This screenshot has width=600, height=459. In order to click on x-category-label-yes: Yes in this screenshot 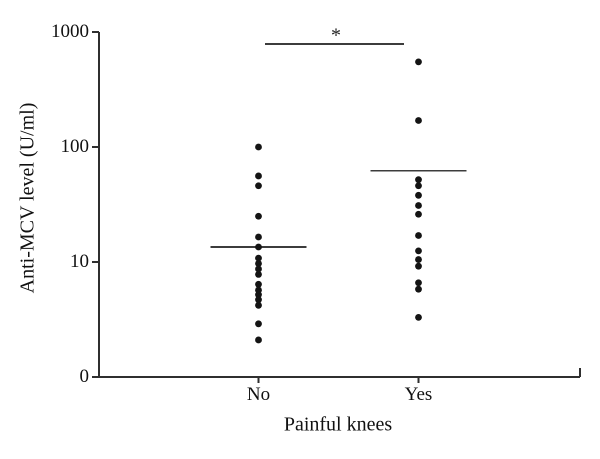, I will do `click(418, 394)`.